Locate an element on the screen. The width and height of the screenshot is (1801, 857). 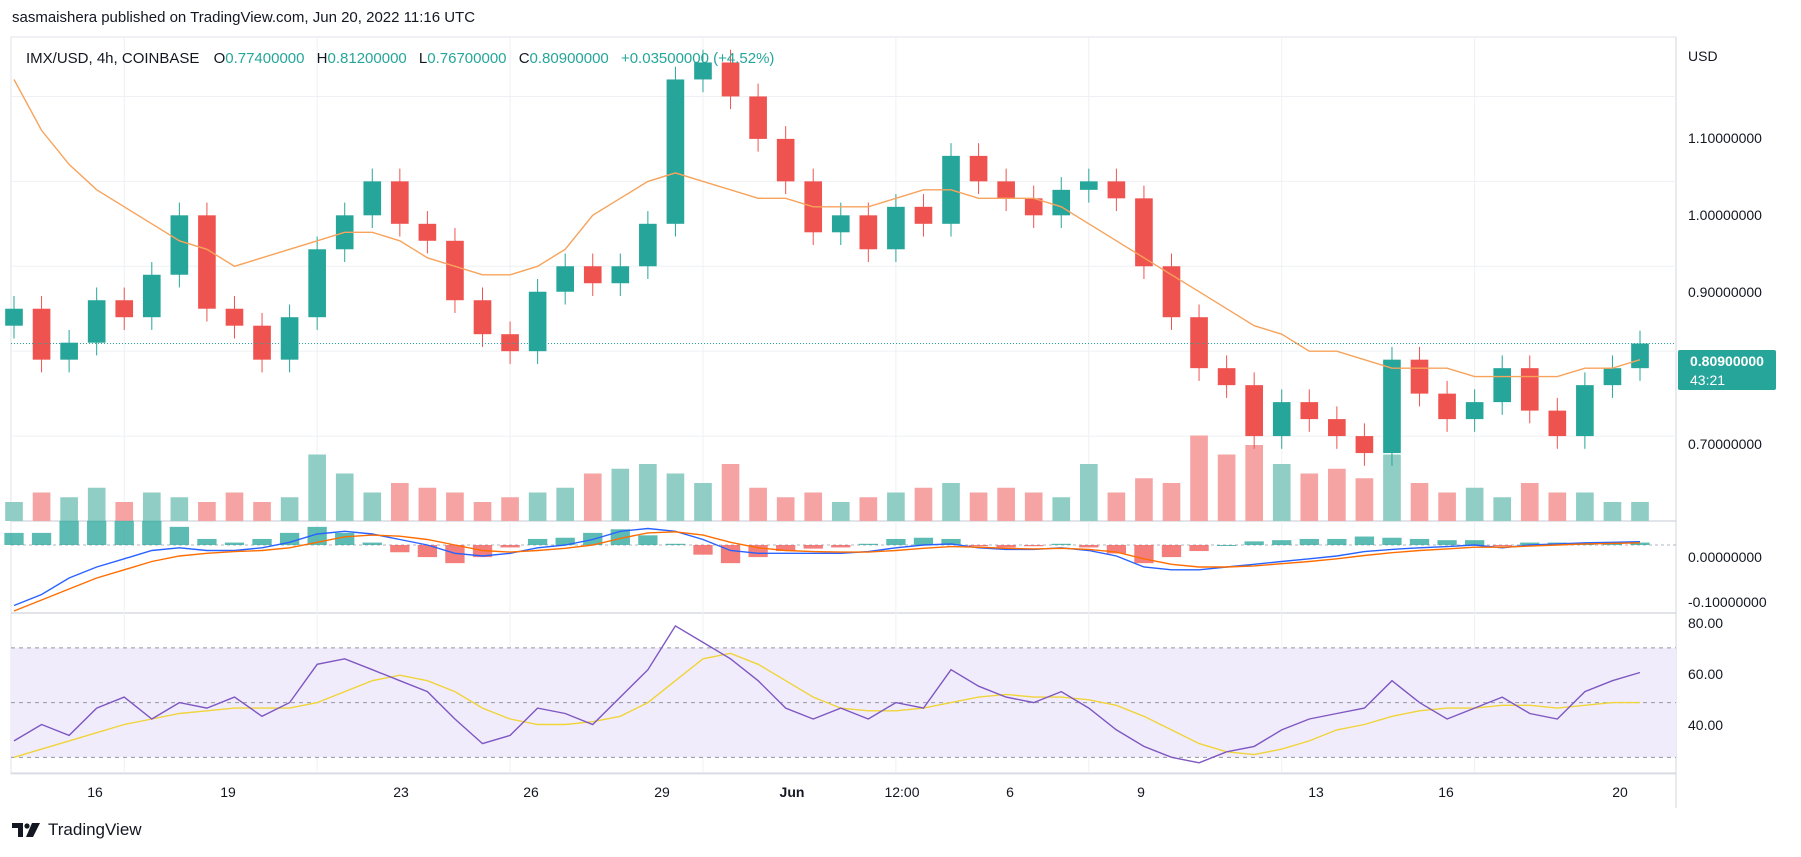
price-tick: 0.70000000 is located at coordinates (1725, 444).